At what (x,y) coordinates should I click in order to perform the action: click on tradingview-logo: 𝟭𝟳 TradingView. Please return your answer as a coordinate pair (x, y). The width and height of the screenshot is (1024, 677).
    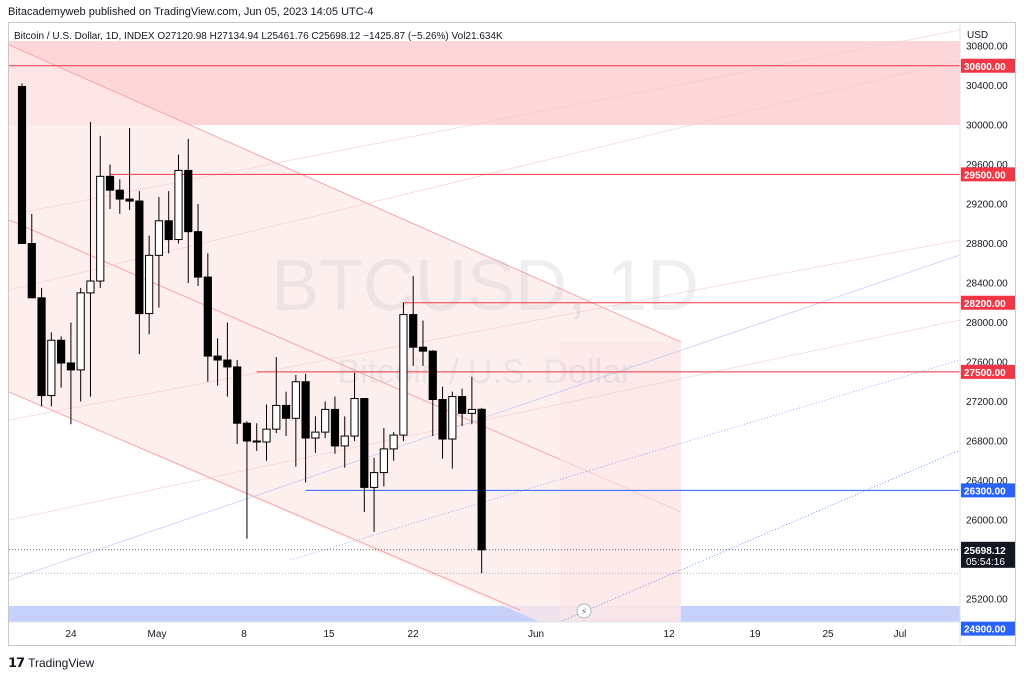
    Looking at the image, I should click on (51, 663).